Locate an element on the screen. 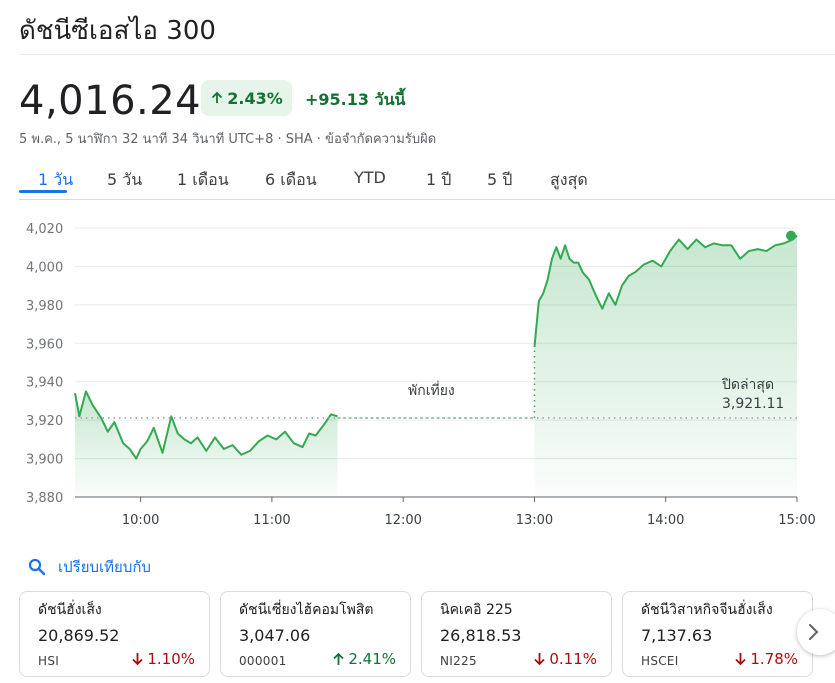 Image resolution: width=835 pixels, height=683 pixels. x-axis: 10:00 11:00 12:00 13:00 14:00 15:00 is located at coordinates (445, 512).